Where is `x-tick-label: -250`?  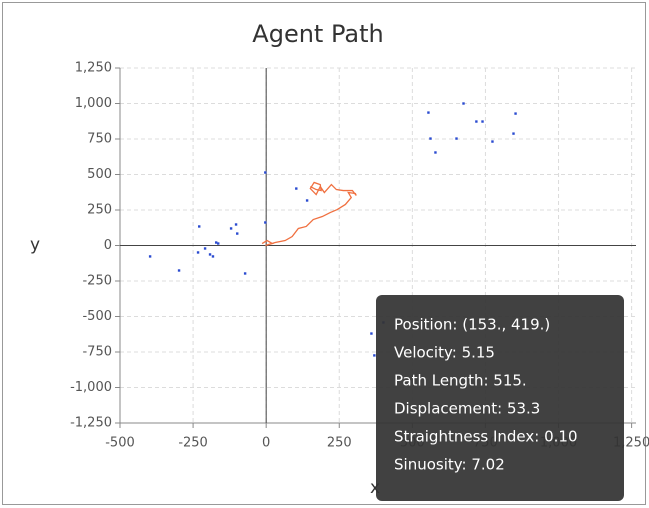
x-tick-label: -250 is located at coordinates (193, 443).